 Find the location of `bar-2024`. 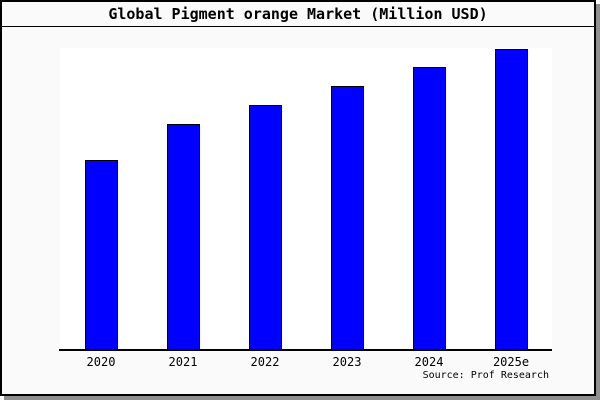

bar-2024 is located at coordinates (429, 208).